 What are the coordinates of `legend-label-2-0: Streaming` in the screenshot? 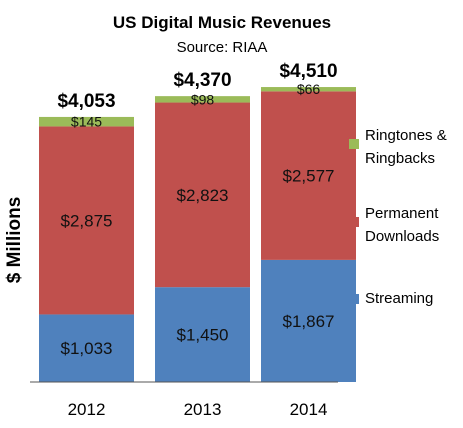 It's located at (399, 298).